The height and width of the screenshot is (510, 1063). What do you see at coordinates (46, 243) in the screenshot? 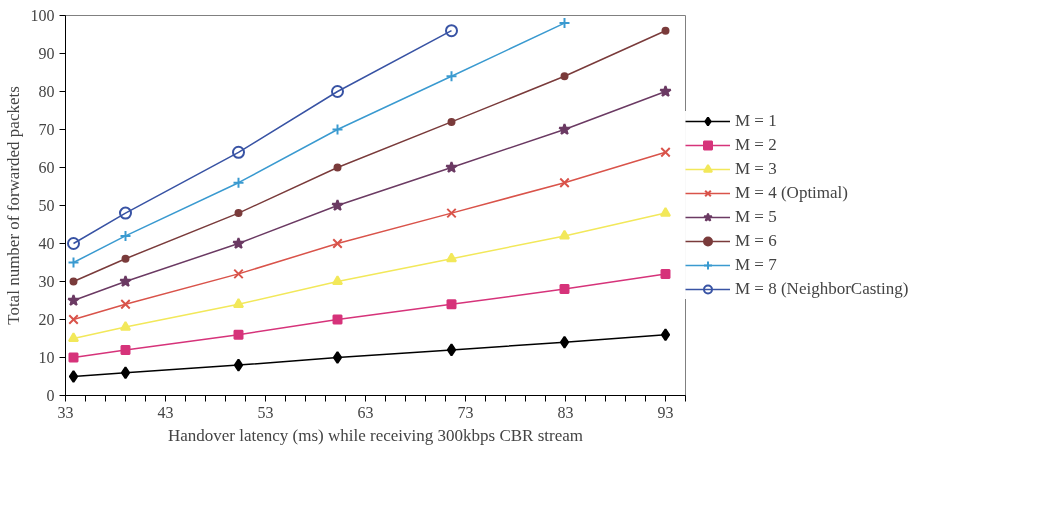
I see `y-tick-label: 40` at bounding box center [46, 243].